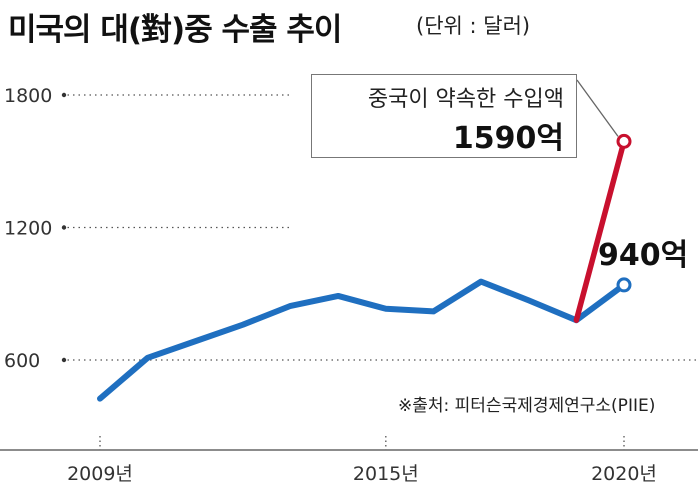 This screenshot has height=492, width=698. Describe the element at coordinates (624, 474) in the screenshot. I see `xtick-label-2020: 2020년` at that location.